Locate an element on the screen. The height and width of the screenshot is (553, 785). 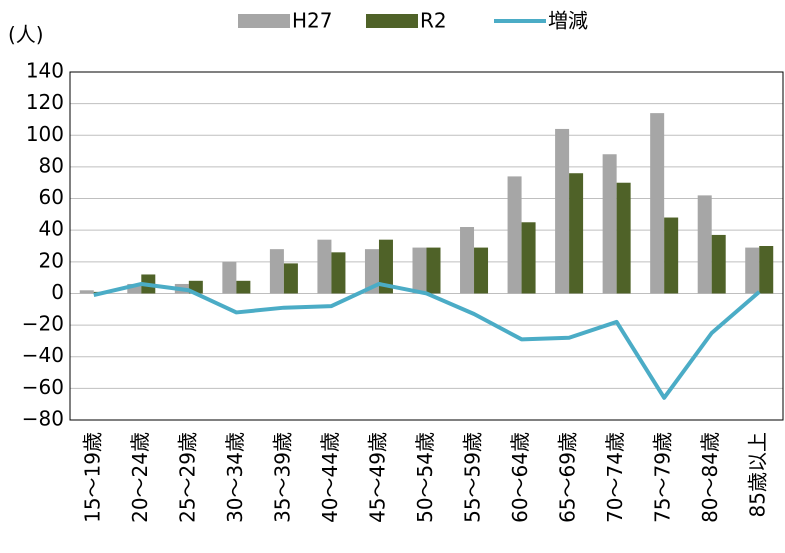
x-tick-label: 50～54歳 is located at coordinates (425, 477).